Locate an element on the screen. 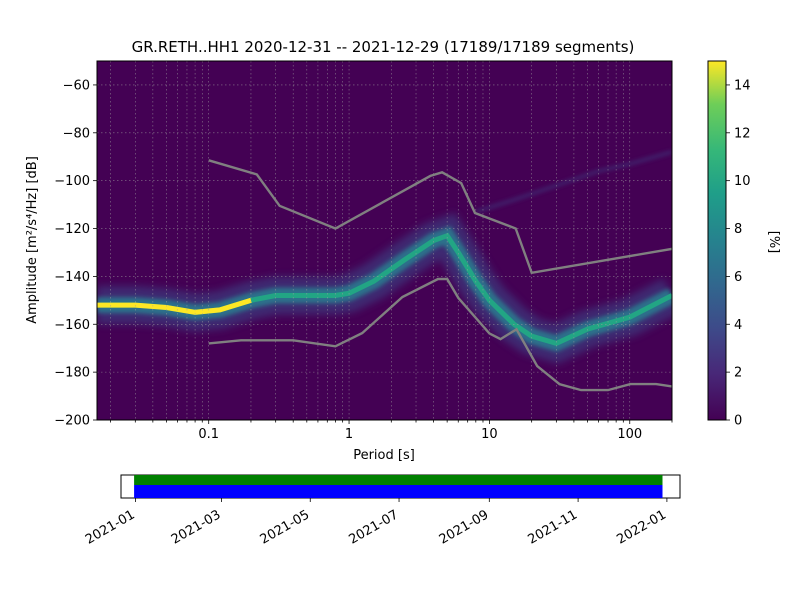  coverage-tick-label: 2021-11 is located at coordinates (553, 527).